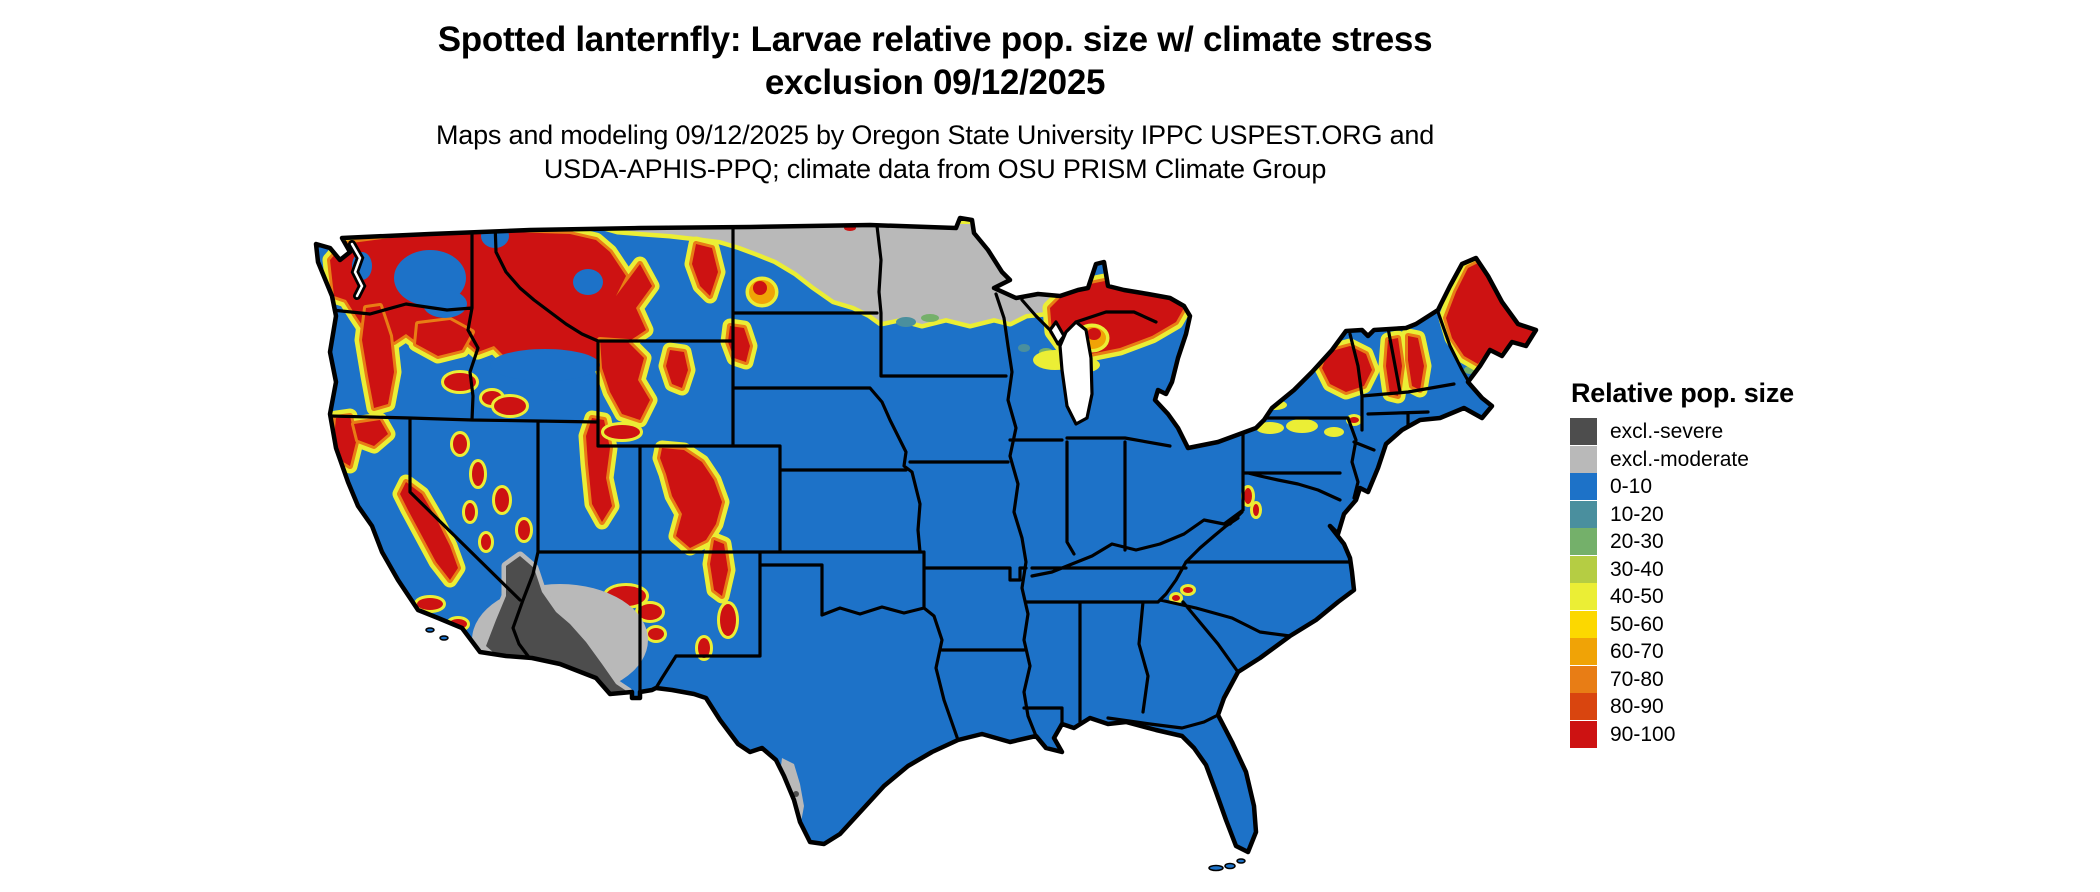 The width and height of the screenshot is (2100, 892). I want to click on legend-item: 20-30, so click(1725, 542).